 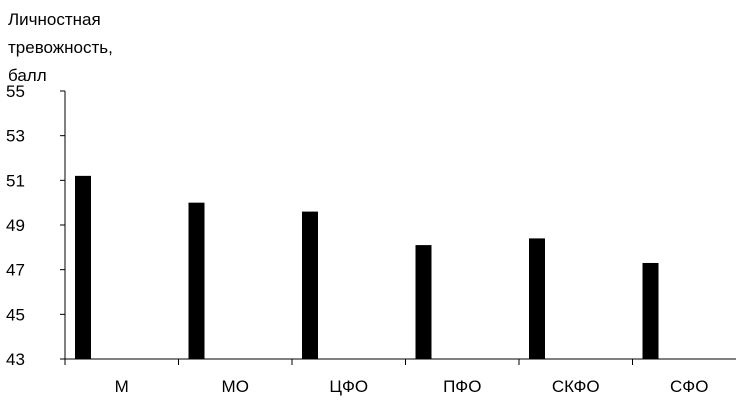 I want to click on x-category-label: ПФО, so click(x=462, y=386).